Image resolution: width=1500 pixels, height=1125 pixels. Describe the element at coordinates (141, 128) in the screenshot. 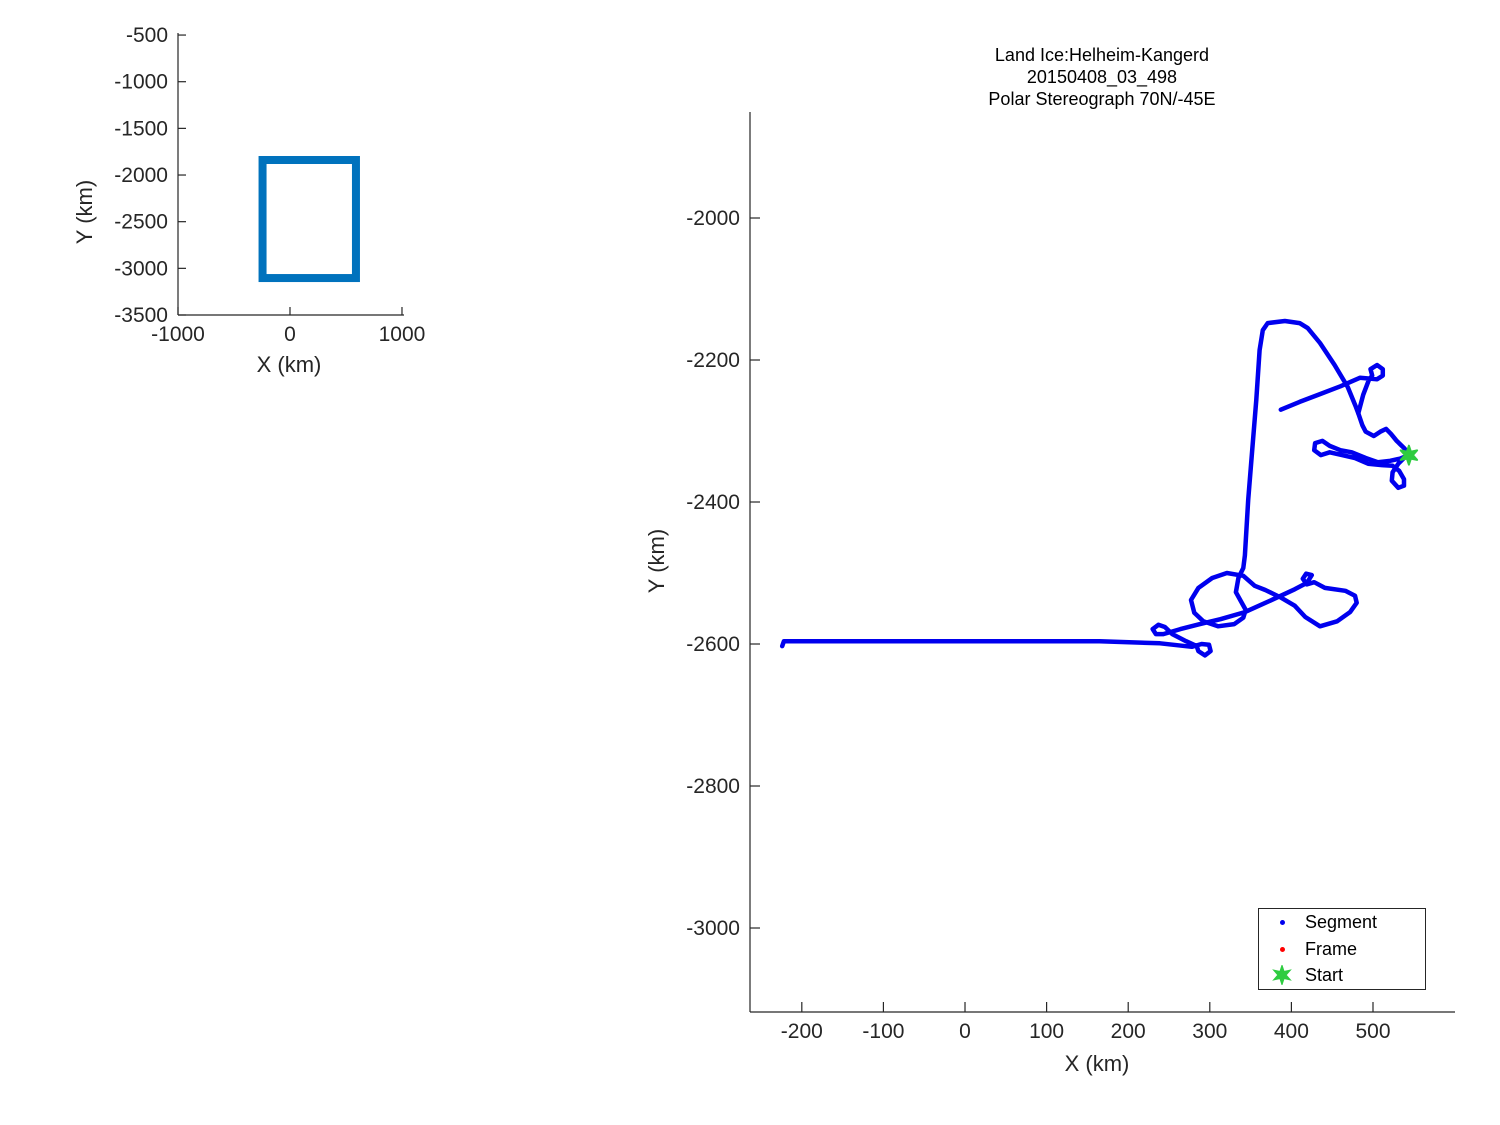

I see `overview-y-tick-label: -1500` at that location.